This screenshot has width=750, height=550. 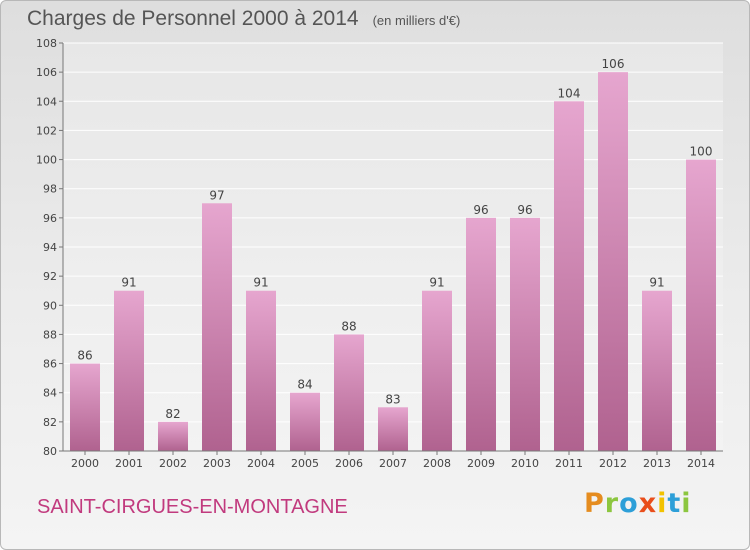 I want to click on y-tick-label: 88, so click(x=50, y=334).